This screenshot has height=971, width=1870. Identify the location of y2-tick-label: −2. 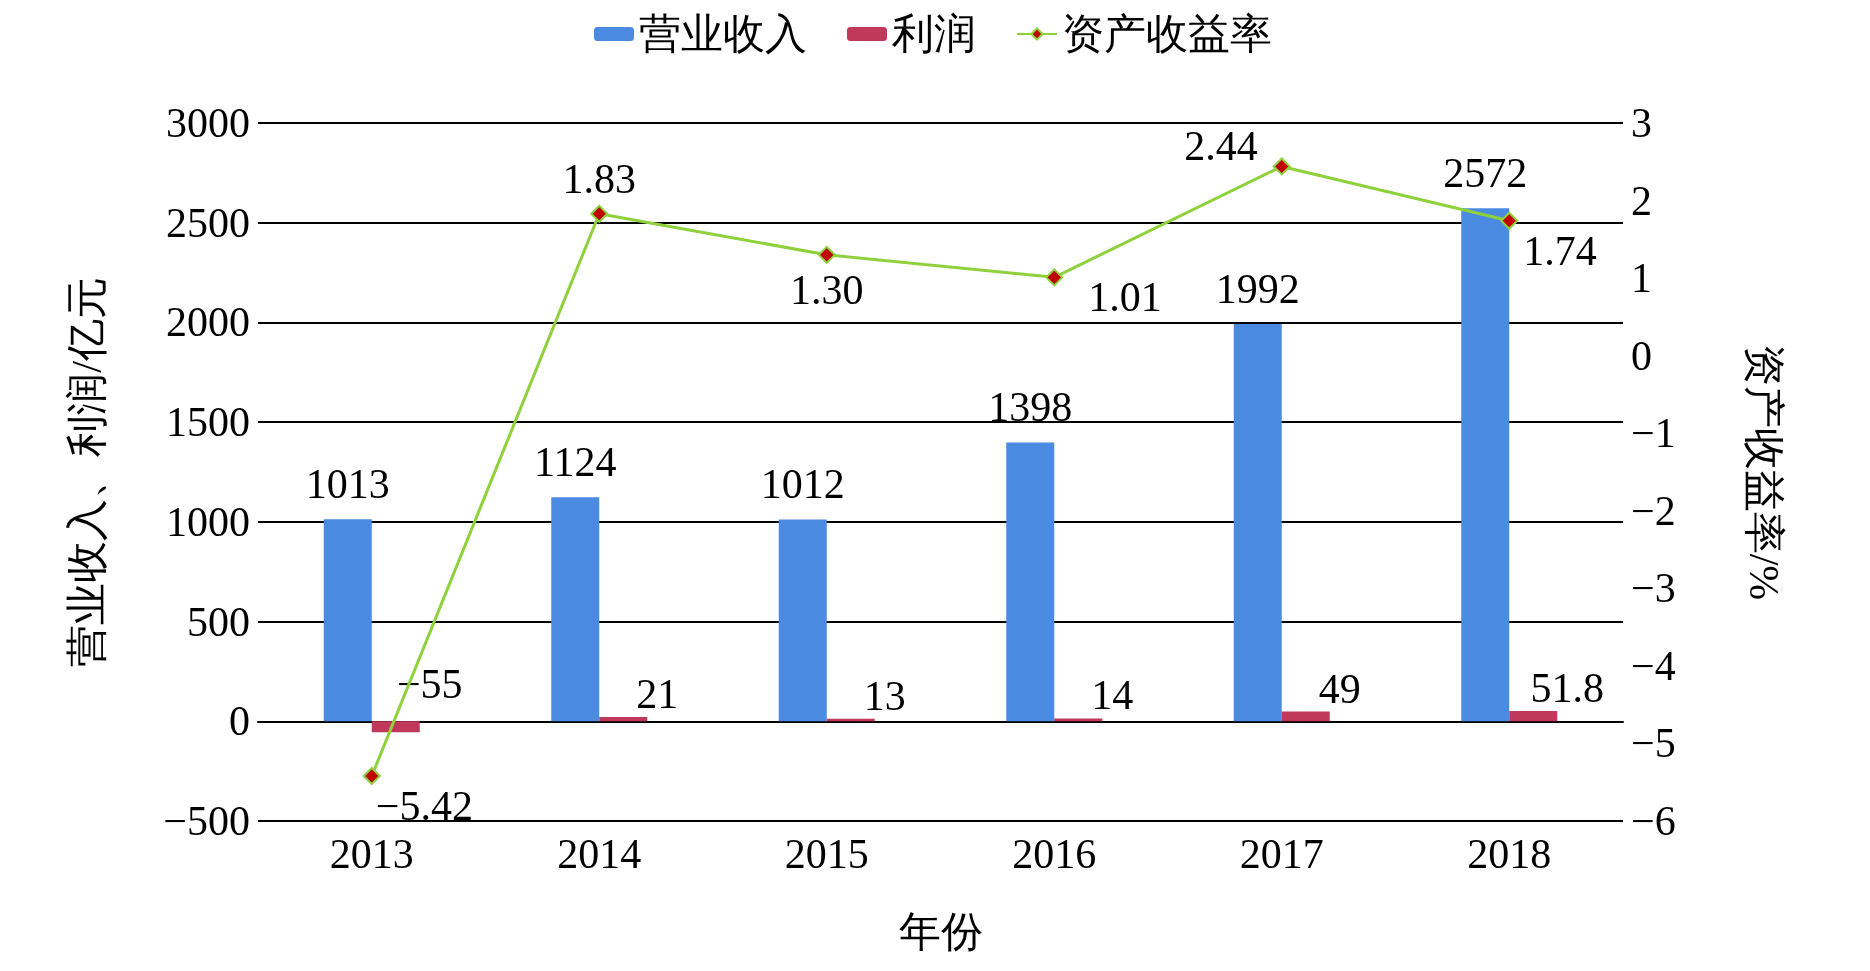
(1653, 510).